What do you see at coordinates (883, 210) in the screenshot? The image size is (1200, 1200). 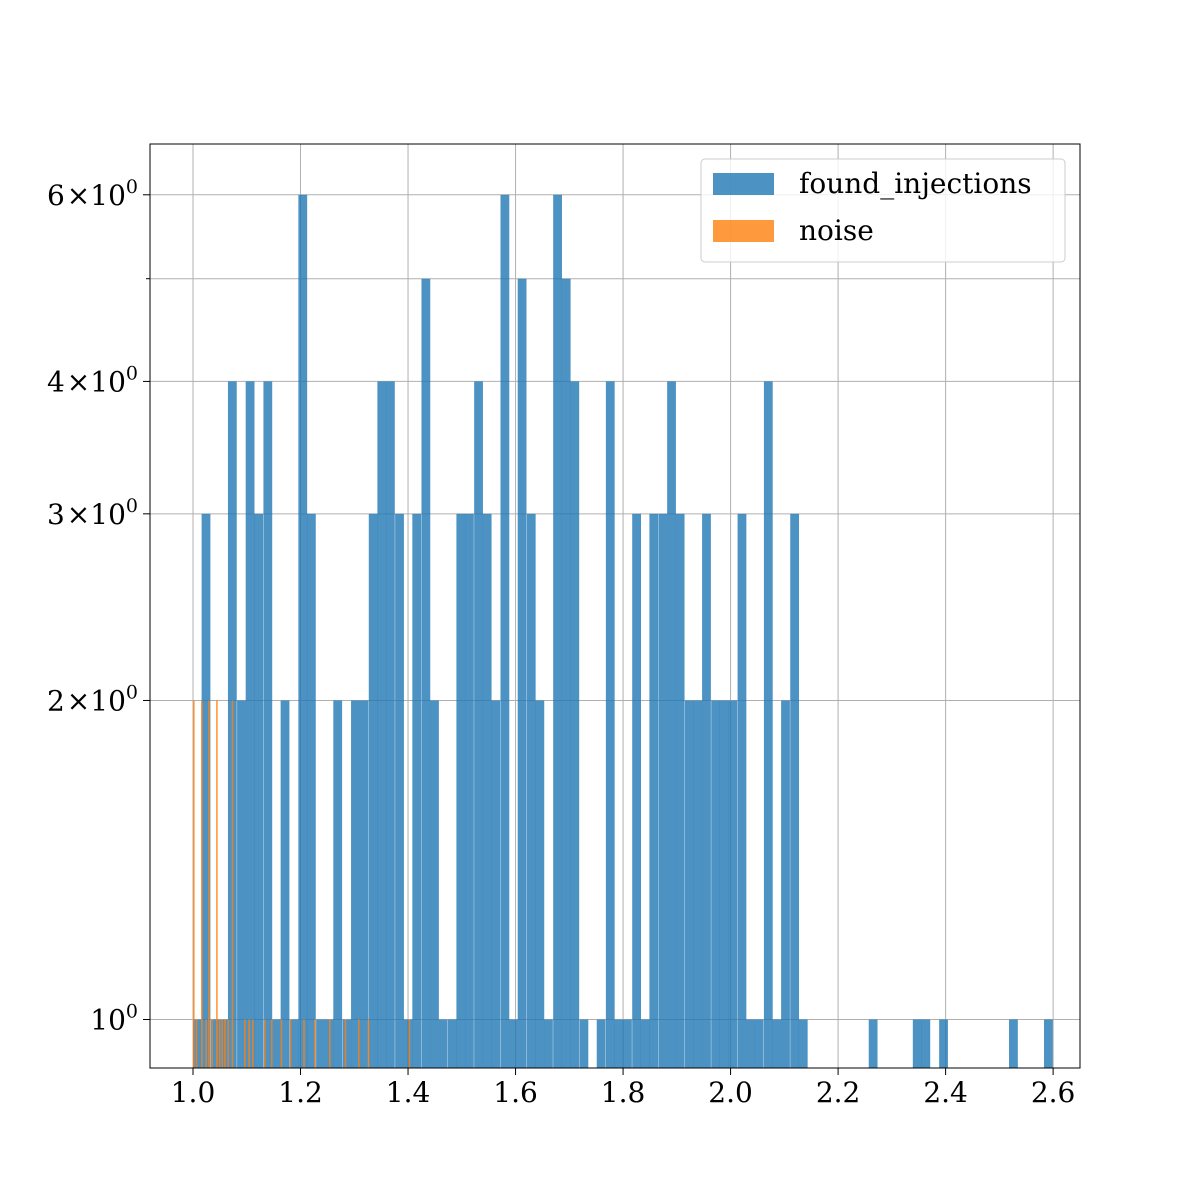 I see `legend-box` at bounding box center [883, 210].